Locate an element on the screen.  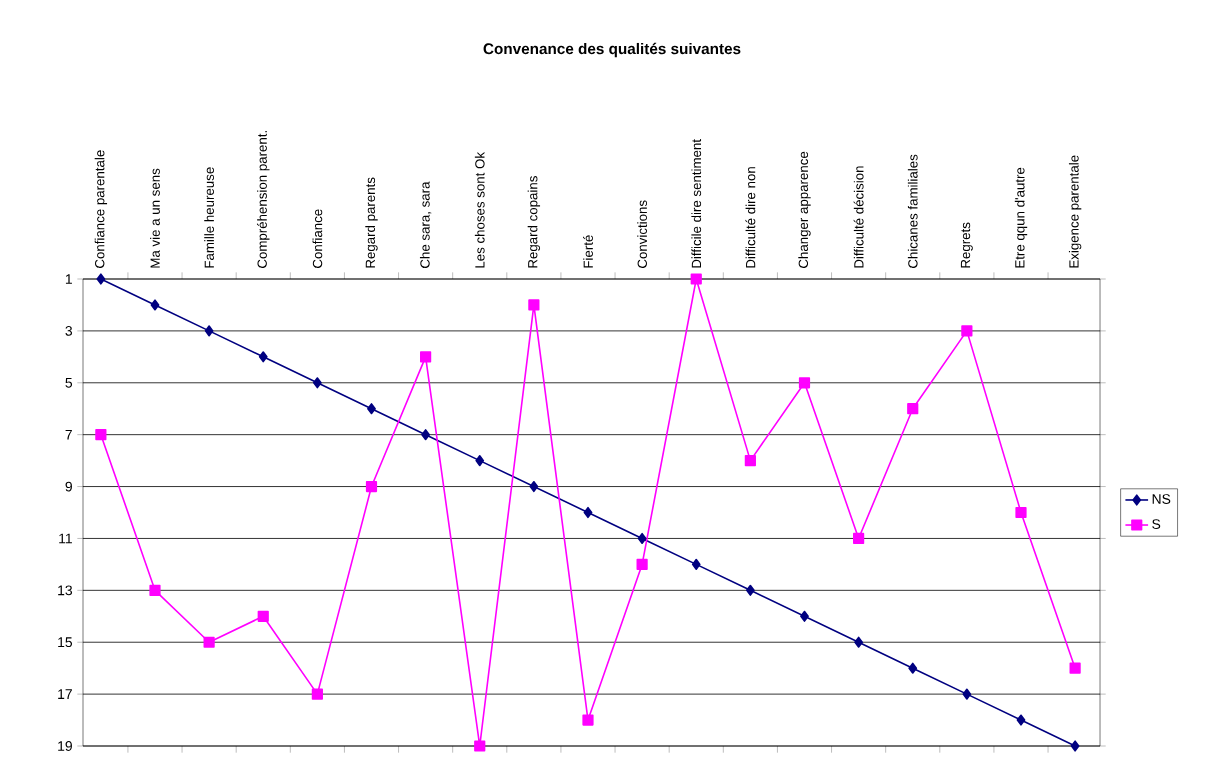
x-tick-label: Regard parents is located at coordinates (371, 222).